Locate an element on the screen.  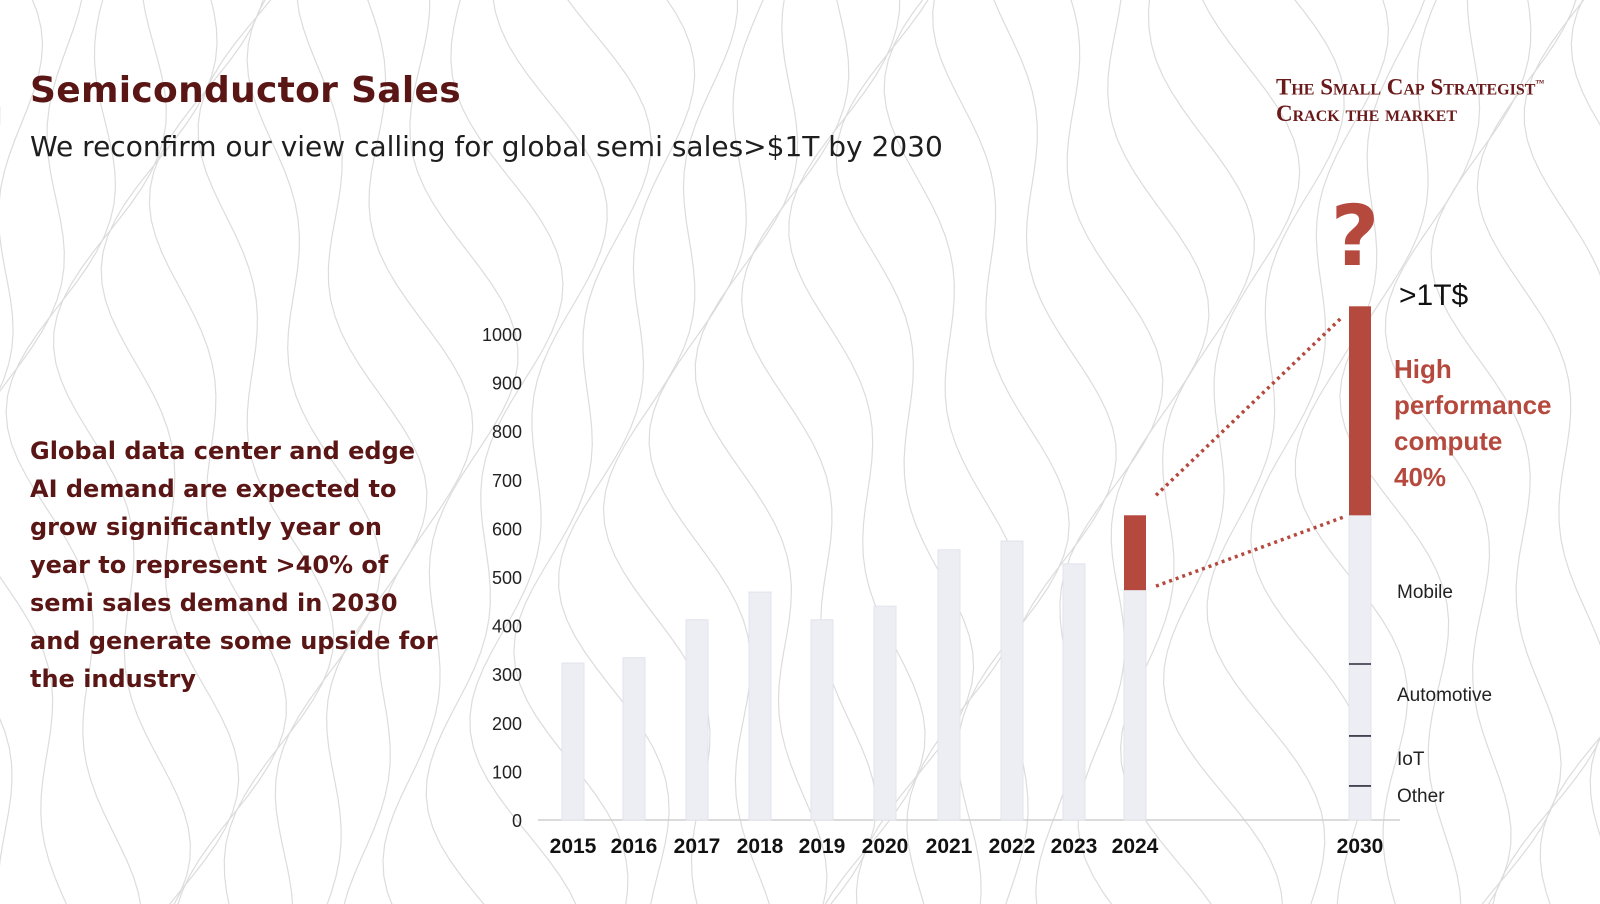
x-tick-label: 2019 is located at coordinates (822, 846).